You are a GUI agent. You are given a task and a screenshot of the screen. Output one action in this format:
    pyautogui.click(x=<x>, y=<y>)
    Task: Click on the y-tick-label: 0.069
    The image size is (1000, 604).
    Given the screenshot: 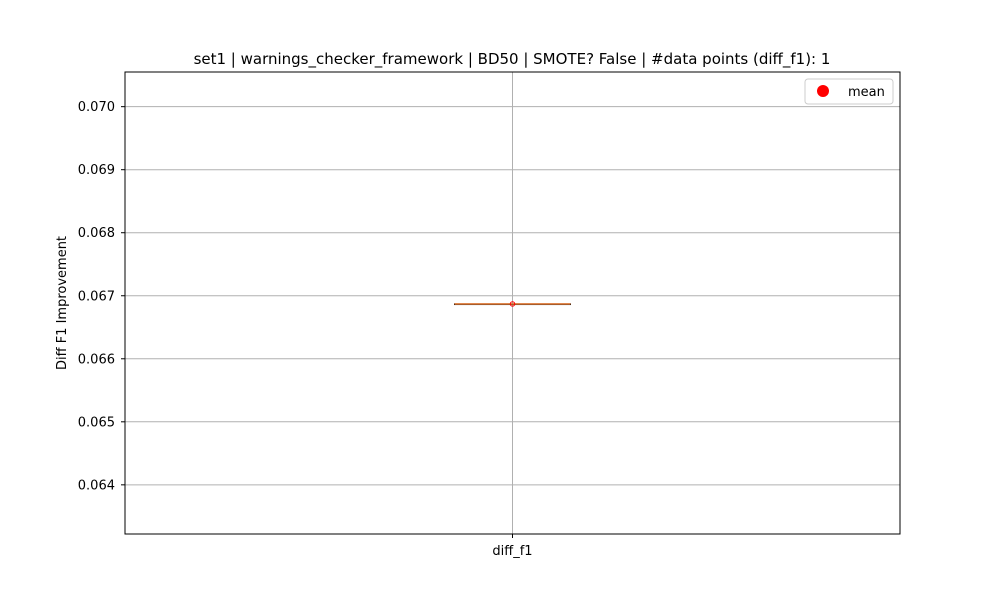 What is the action you would take?
    pyautogui.click(x=96, y=170)
    